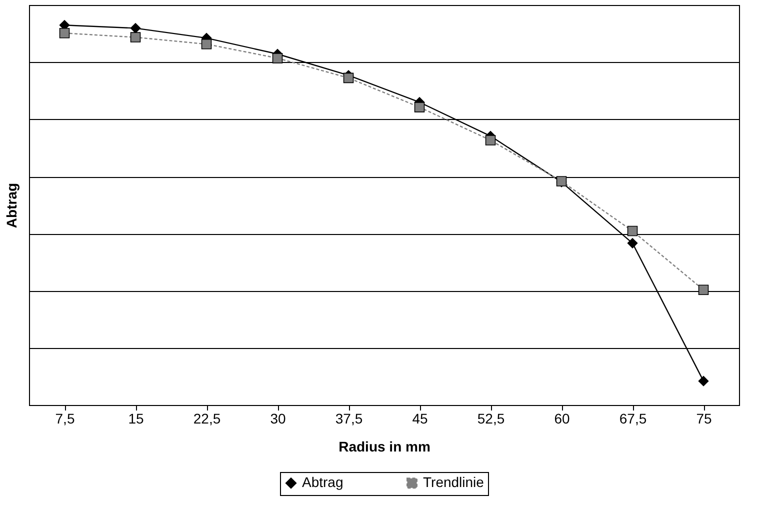 The image size is (770, 526). What do you see at coordinates (420, 418) in the screenshot?
I see `x-tick-label: 45` at bounding box center [420, 418].